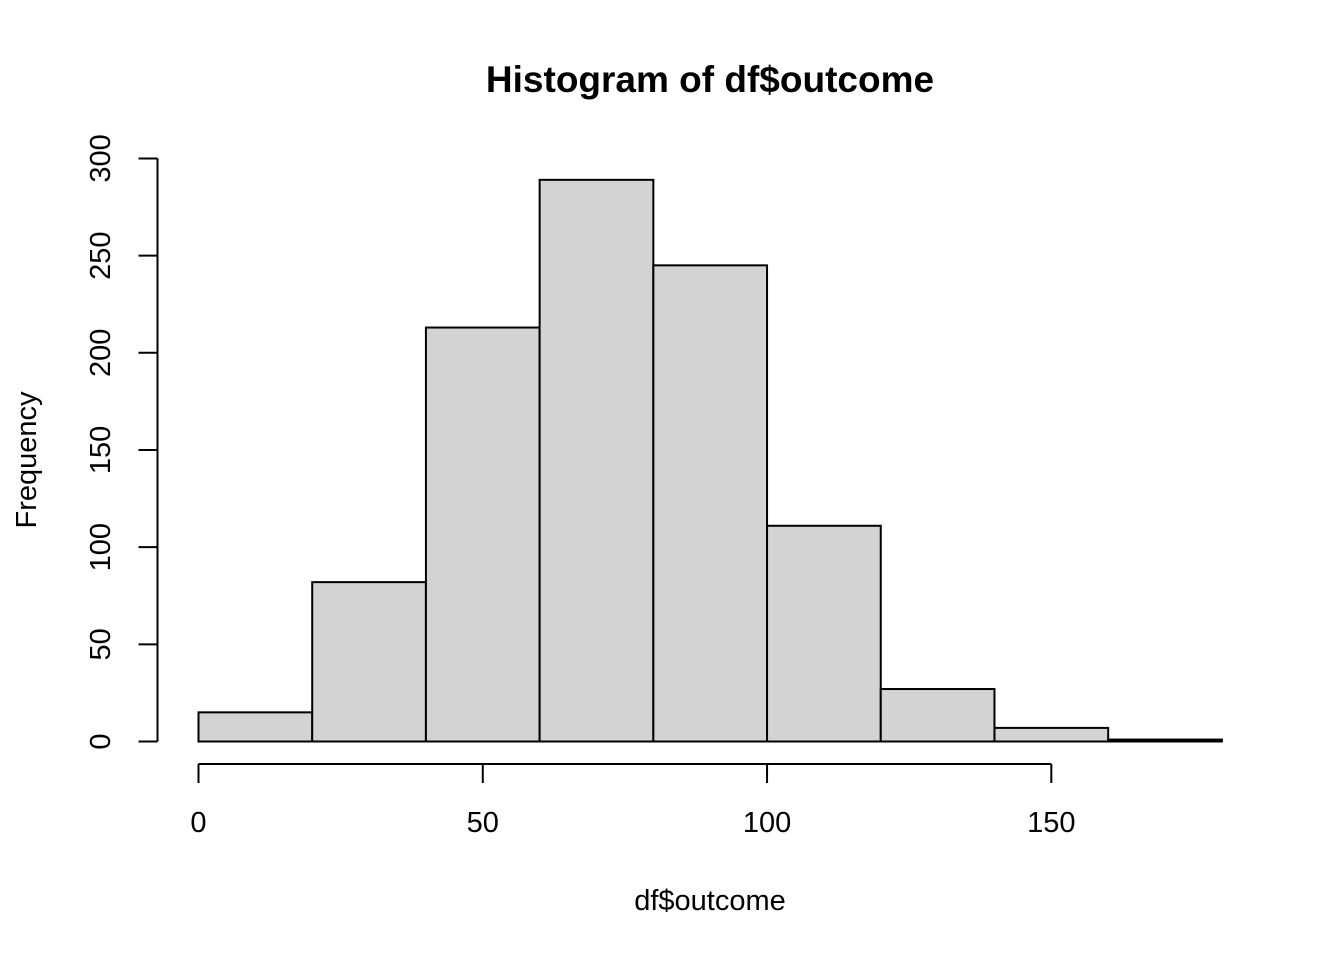  Describe the element at coordinates (101, 644) in the screenshot. I see `y-tick-label: 50` at that location.